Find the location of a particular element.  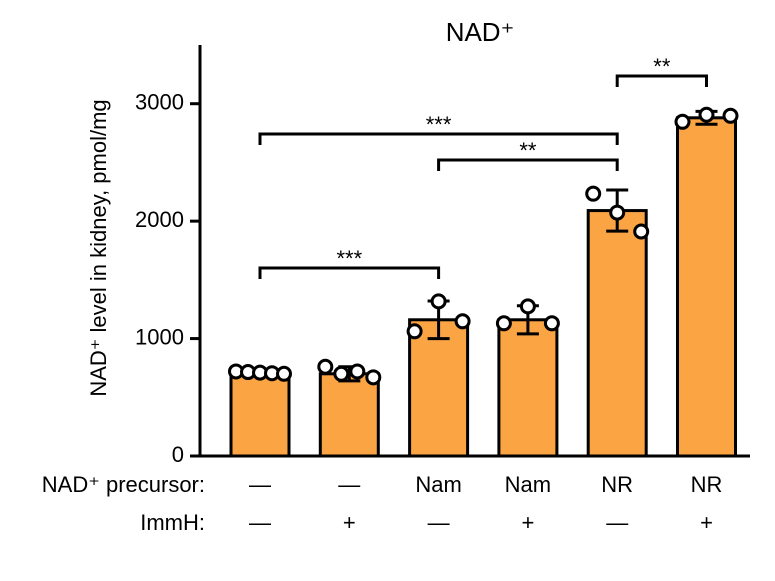

chart-title: NAD⁺ is located at coordinates (480, 32).